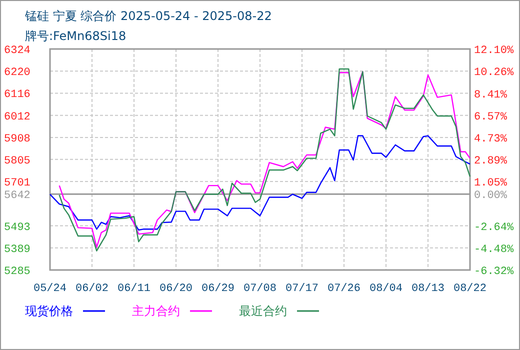 The width and height of the screenshot is (520, 350). Describe the element at coordinates (49, 311) in the screenshot. I see `legend-label: 现货价格` at that location.